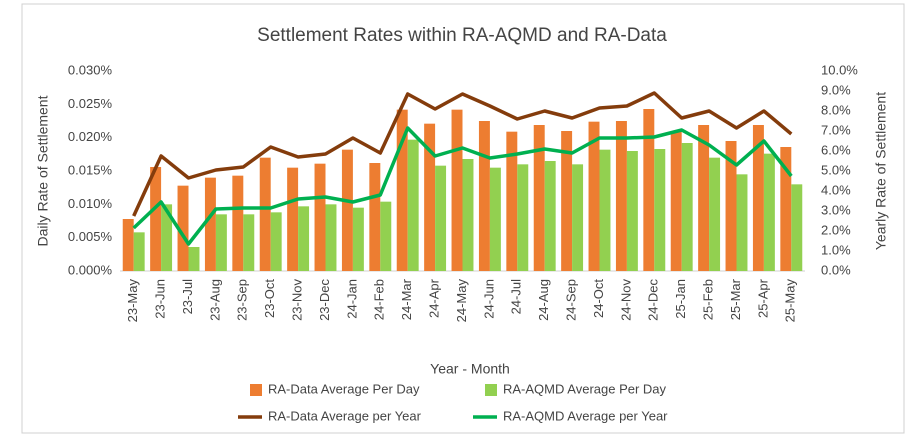 The width and height of the screenshot is (911, 437). Describe the element at coordinates (836, 109) in the screenshot. I see `y2-tick-label: 8.0%` at that location.